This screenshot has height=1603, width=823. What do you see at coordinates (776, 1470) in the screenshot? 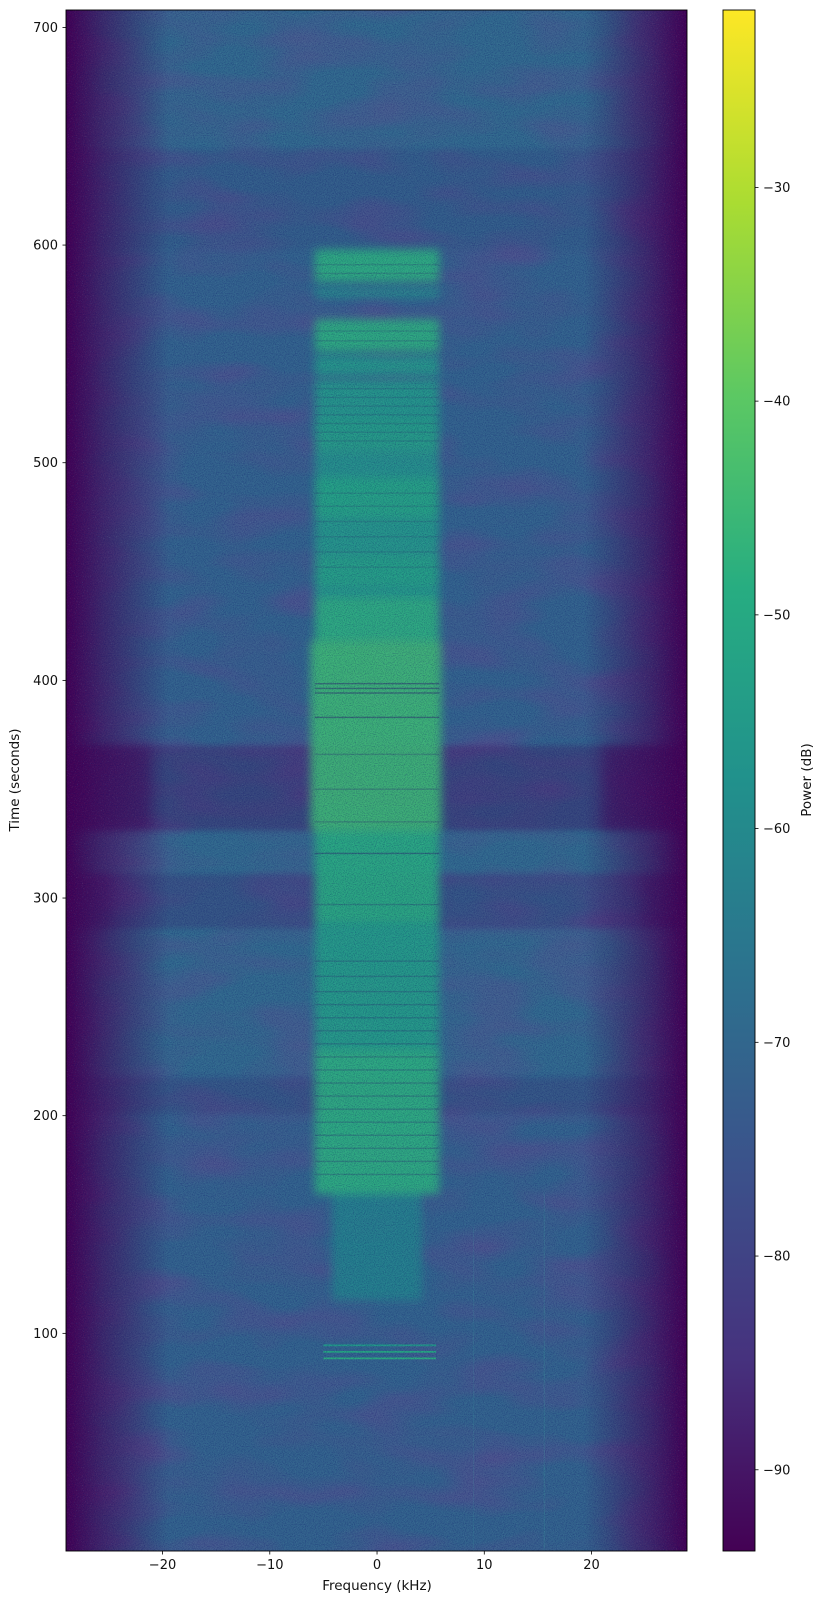
I see `colorbar-tick-label: −90` at bounding box center [776, 1470].